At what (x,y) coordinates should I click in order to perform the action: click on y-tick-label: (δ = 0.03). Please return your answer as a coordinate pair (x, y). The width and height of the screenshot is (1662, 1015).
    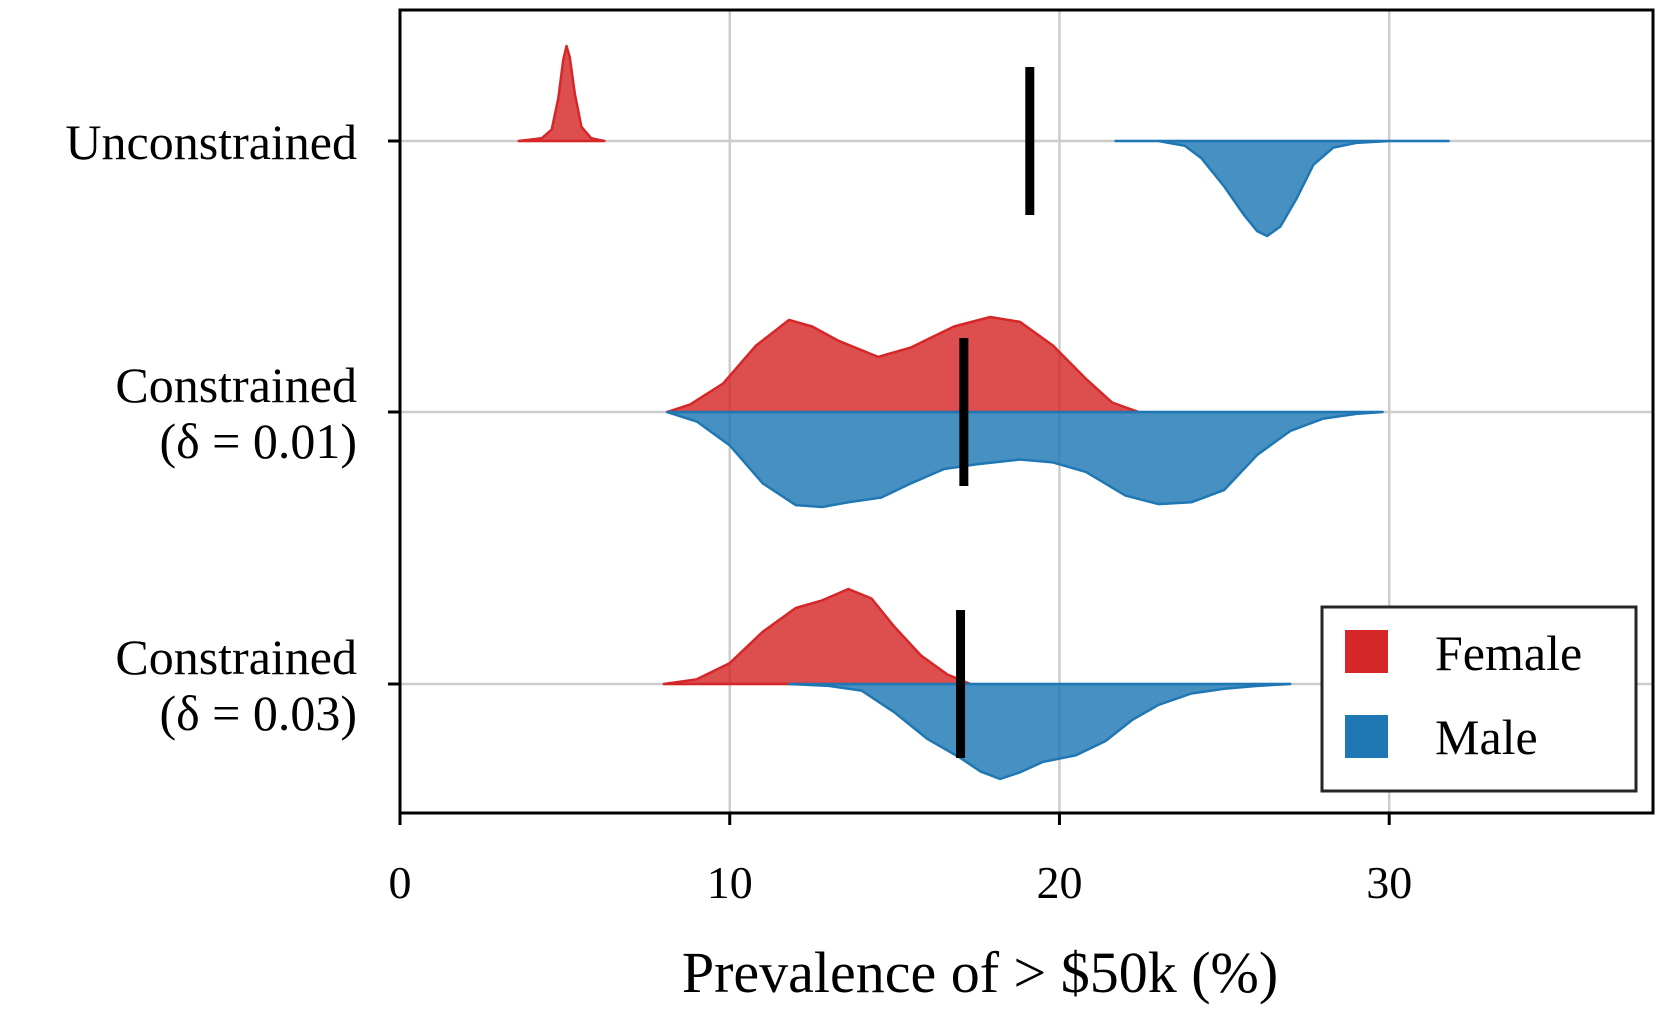
    Looking at the image, I should click on (258, 713).